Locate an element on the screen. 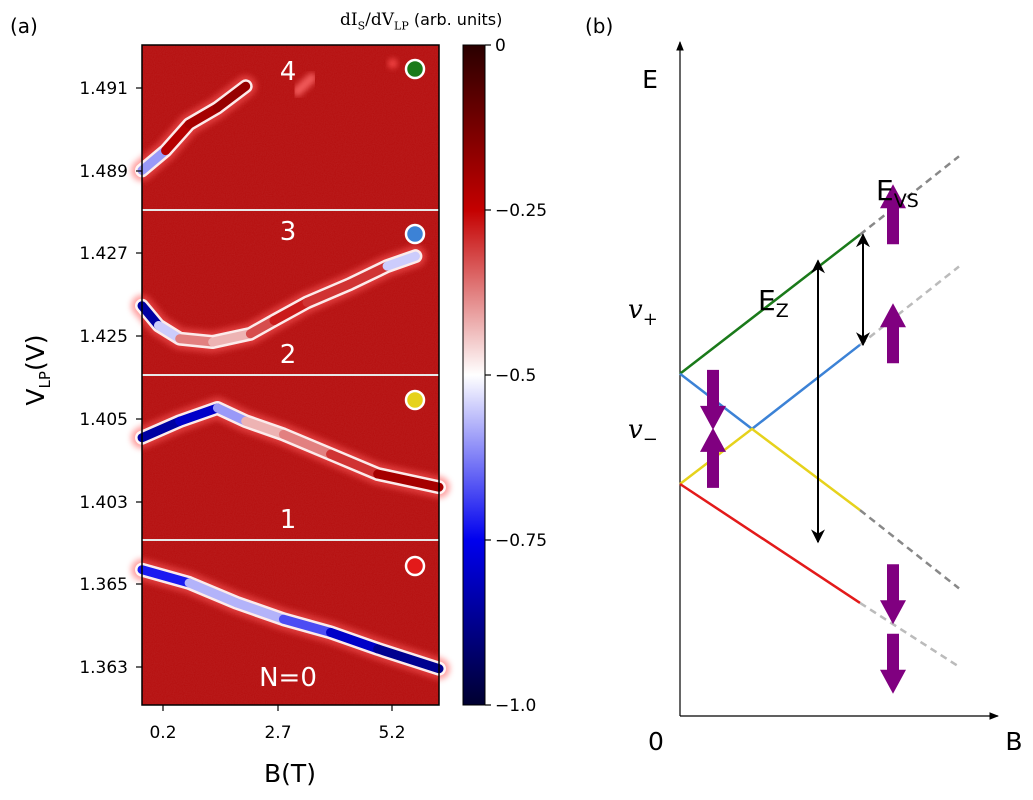  y-tick-label: 1.365 is located at coordinates (103, 585).